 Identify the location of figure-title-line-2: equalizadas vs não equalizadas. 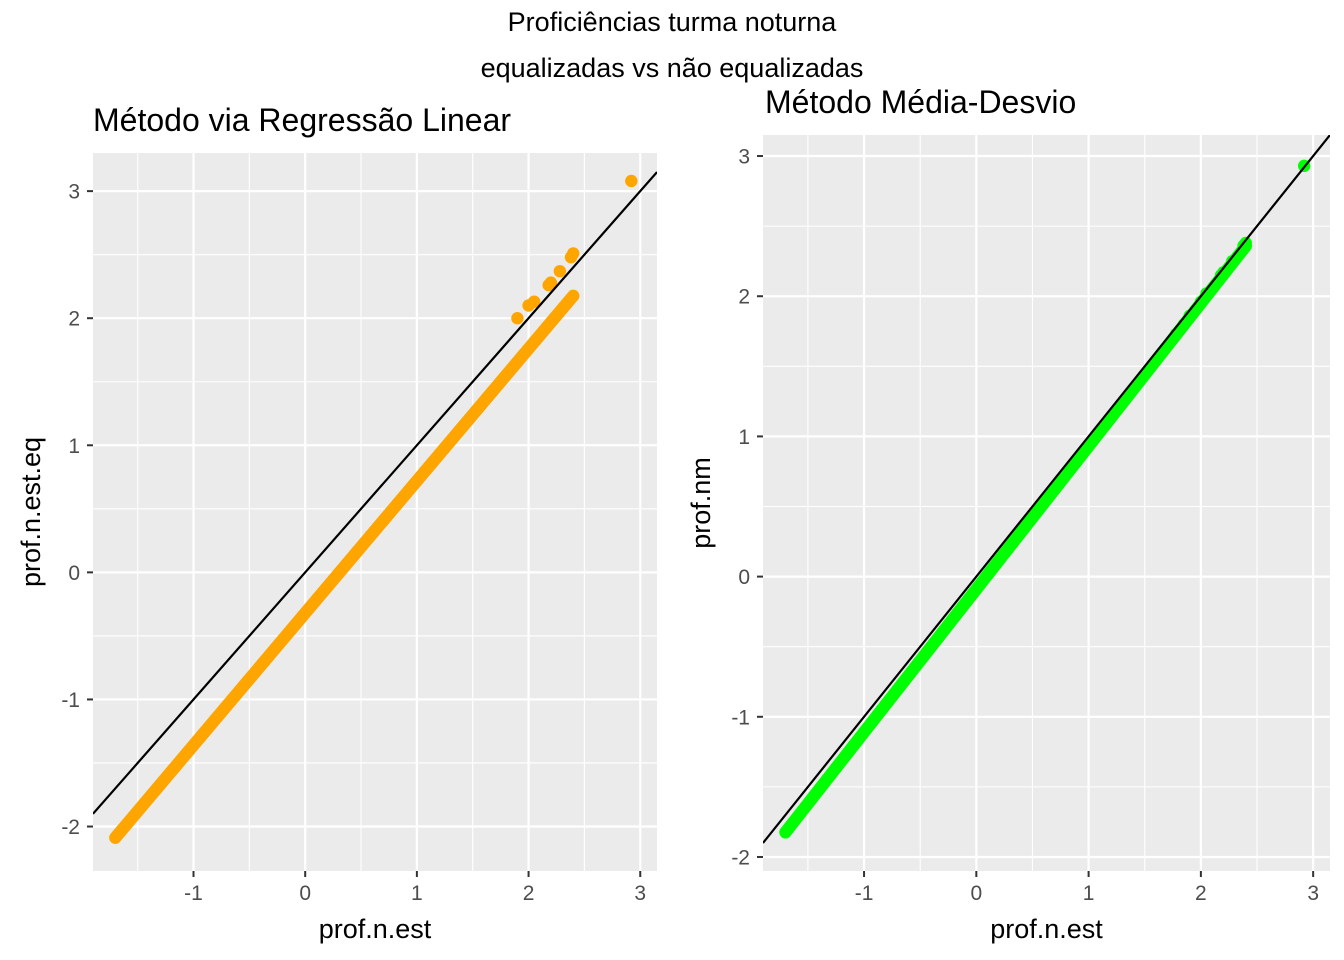
(672, 68).